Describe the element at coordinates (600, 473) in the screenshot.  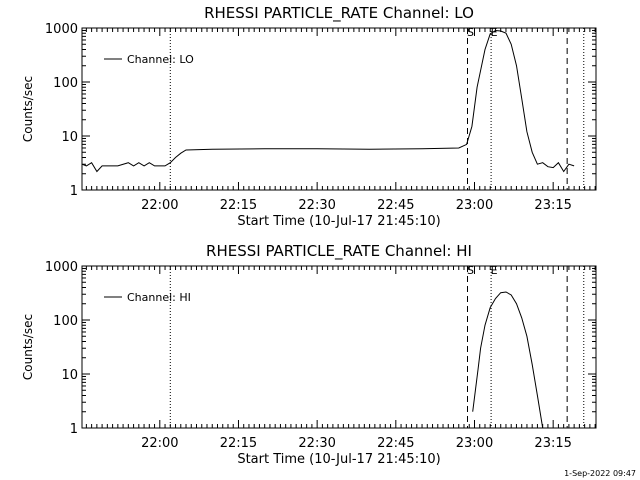
I see `timestamp-footer: 1-Sep-2022 09:47` at that location.